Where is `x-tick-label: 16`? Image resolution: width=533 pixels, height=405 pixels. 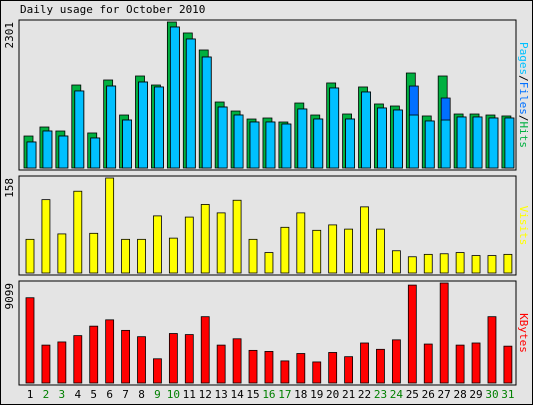
x-tick-label: 16 is located at coordinates (268, 394).